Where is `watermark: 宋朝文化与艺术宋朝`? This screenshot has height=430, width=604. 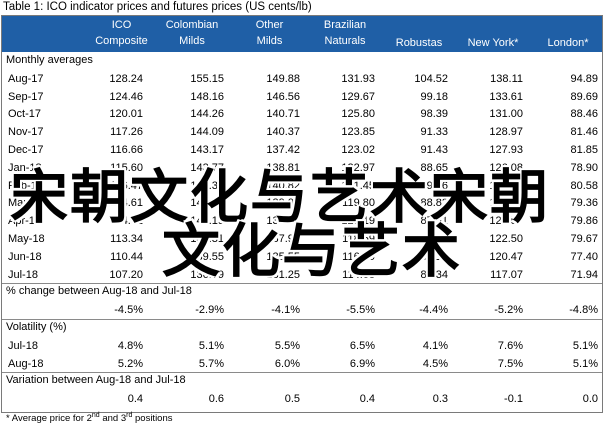
watermark: 宋朝文化与艺术宋朝 is located at coordinates (280, 197).